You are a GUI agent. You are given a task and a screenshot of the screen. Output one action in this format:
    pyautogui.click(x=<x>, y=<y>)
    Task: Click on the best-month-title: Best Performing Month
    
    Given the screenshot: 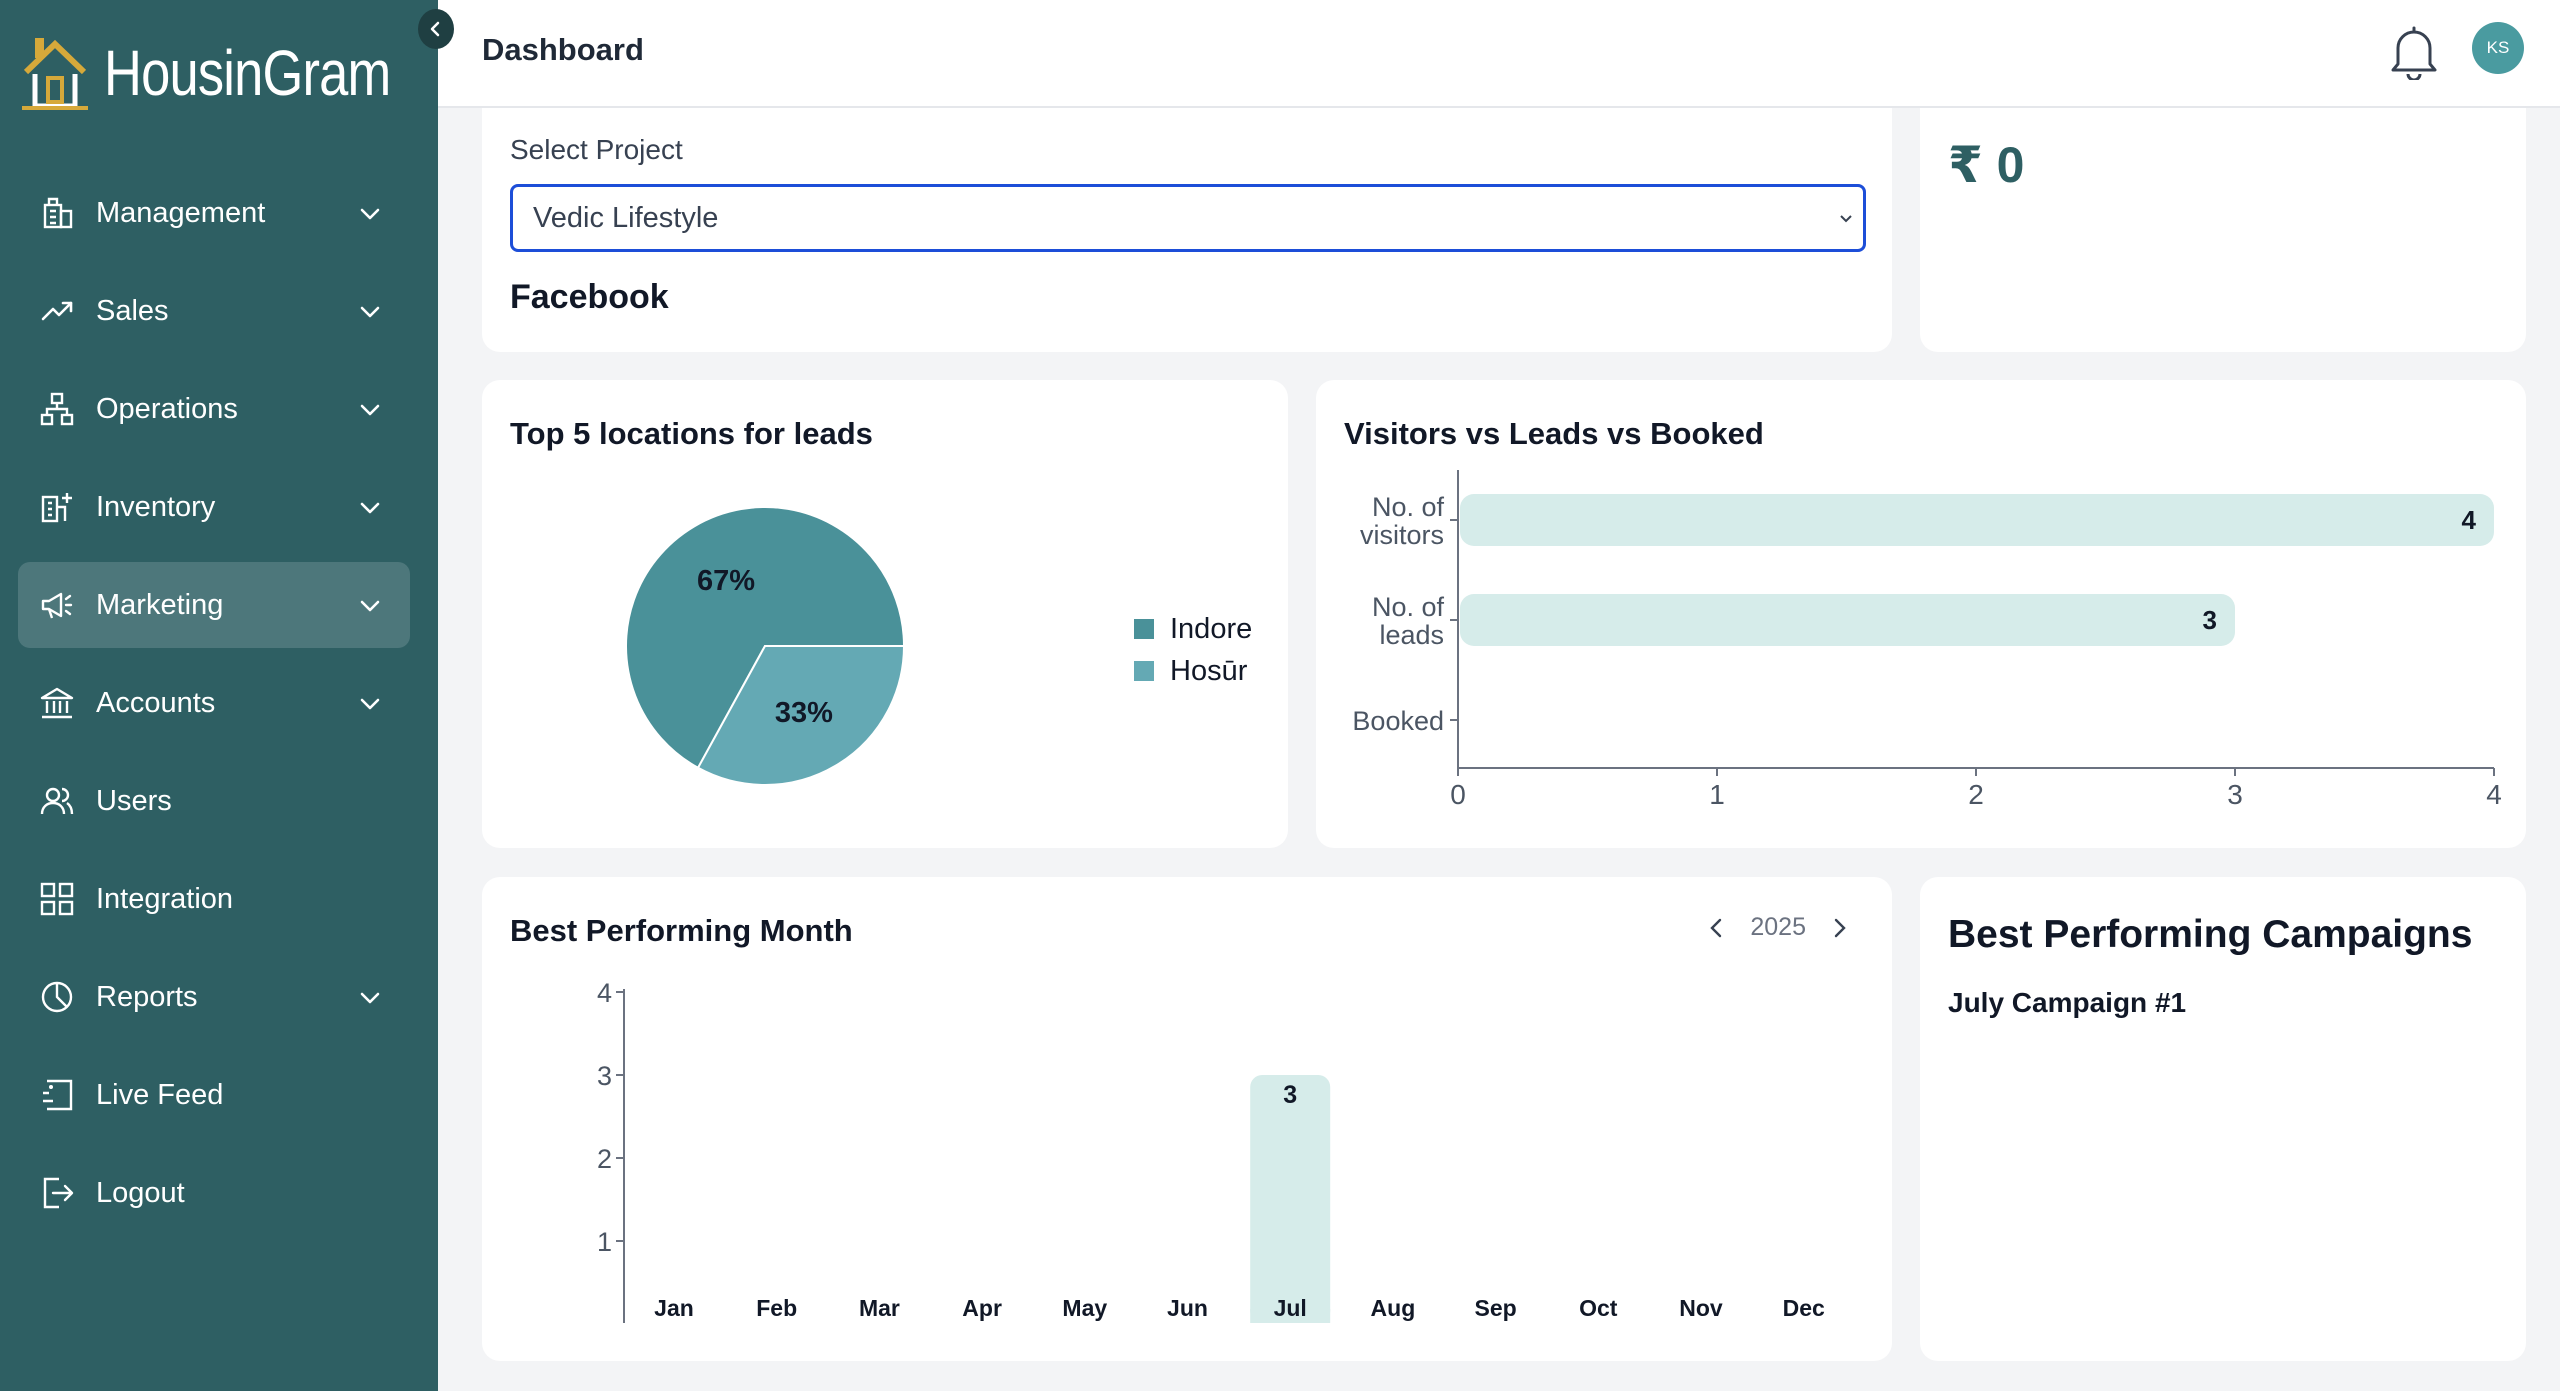 What is the action you would take?
    pyautogui.click(x=681, y=930)
    